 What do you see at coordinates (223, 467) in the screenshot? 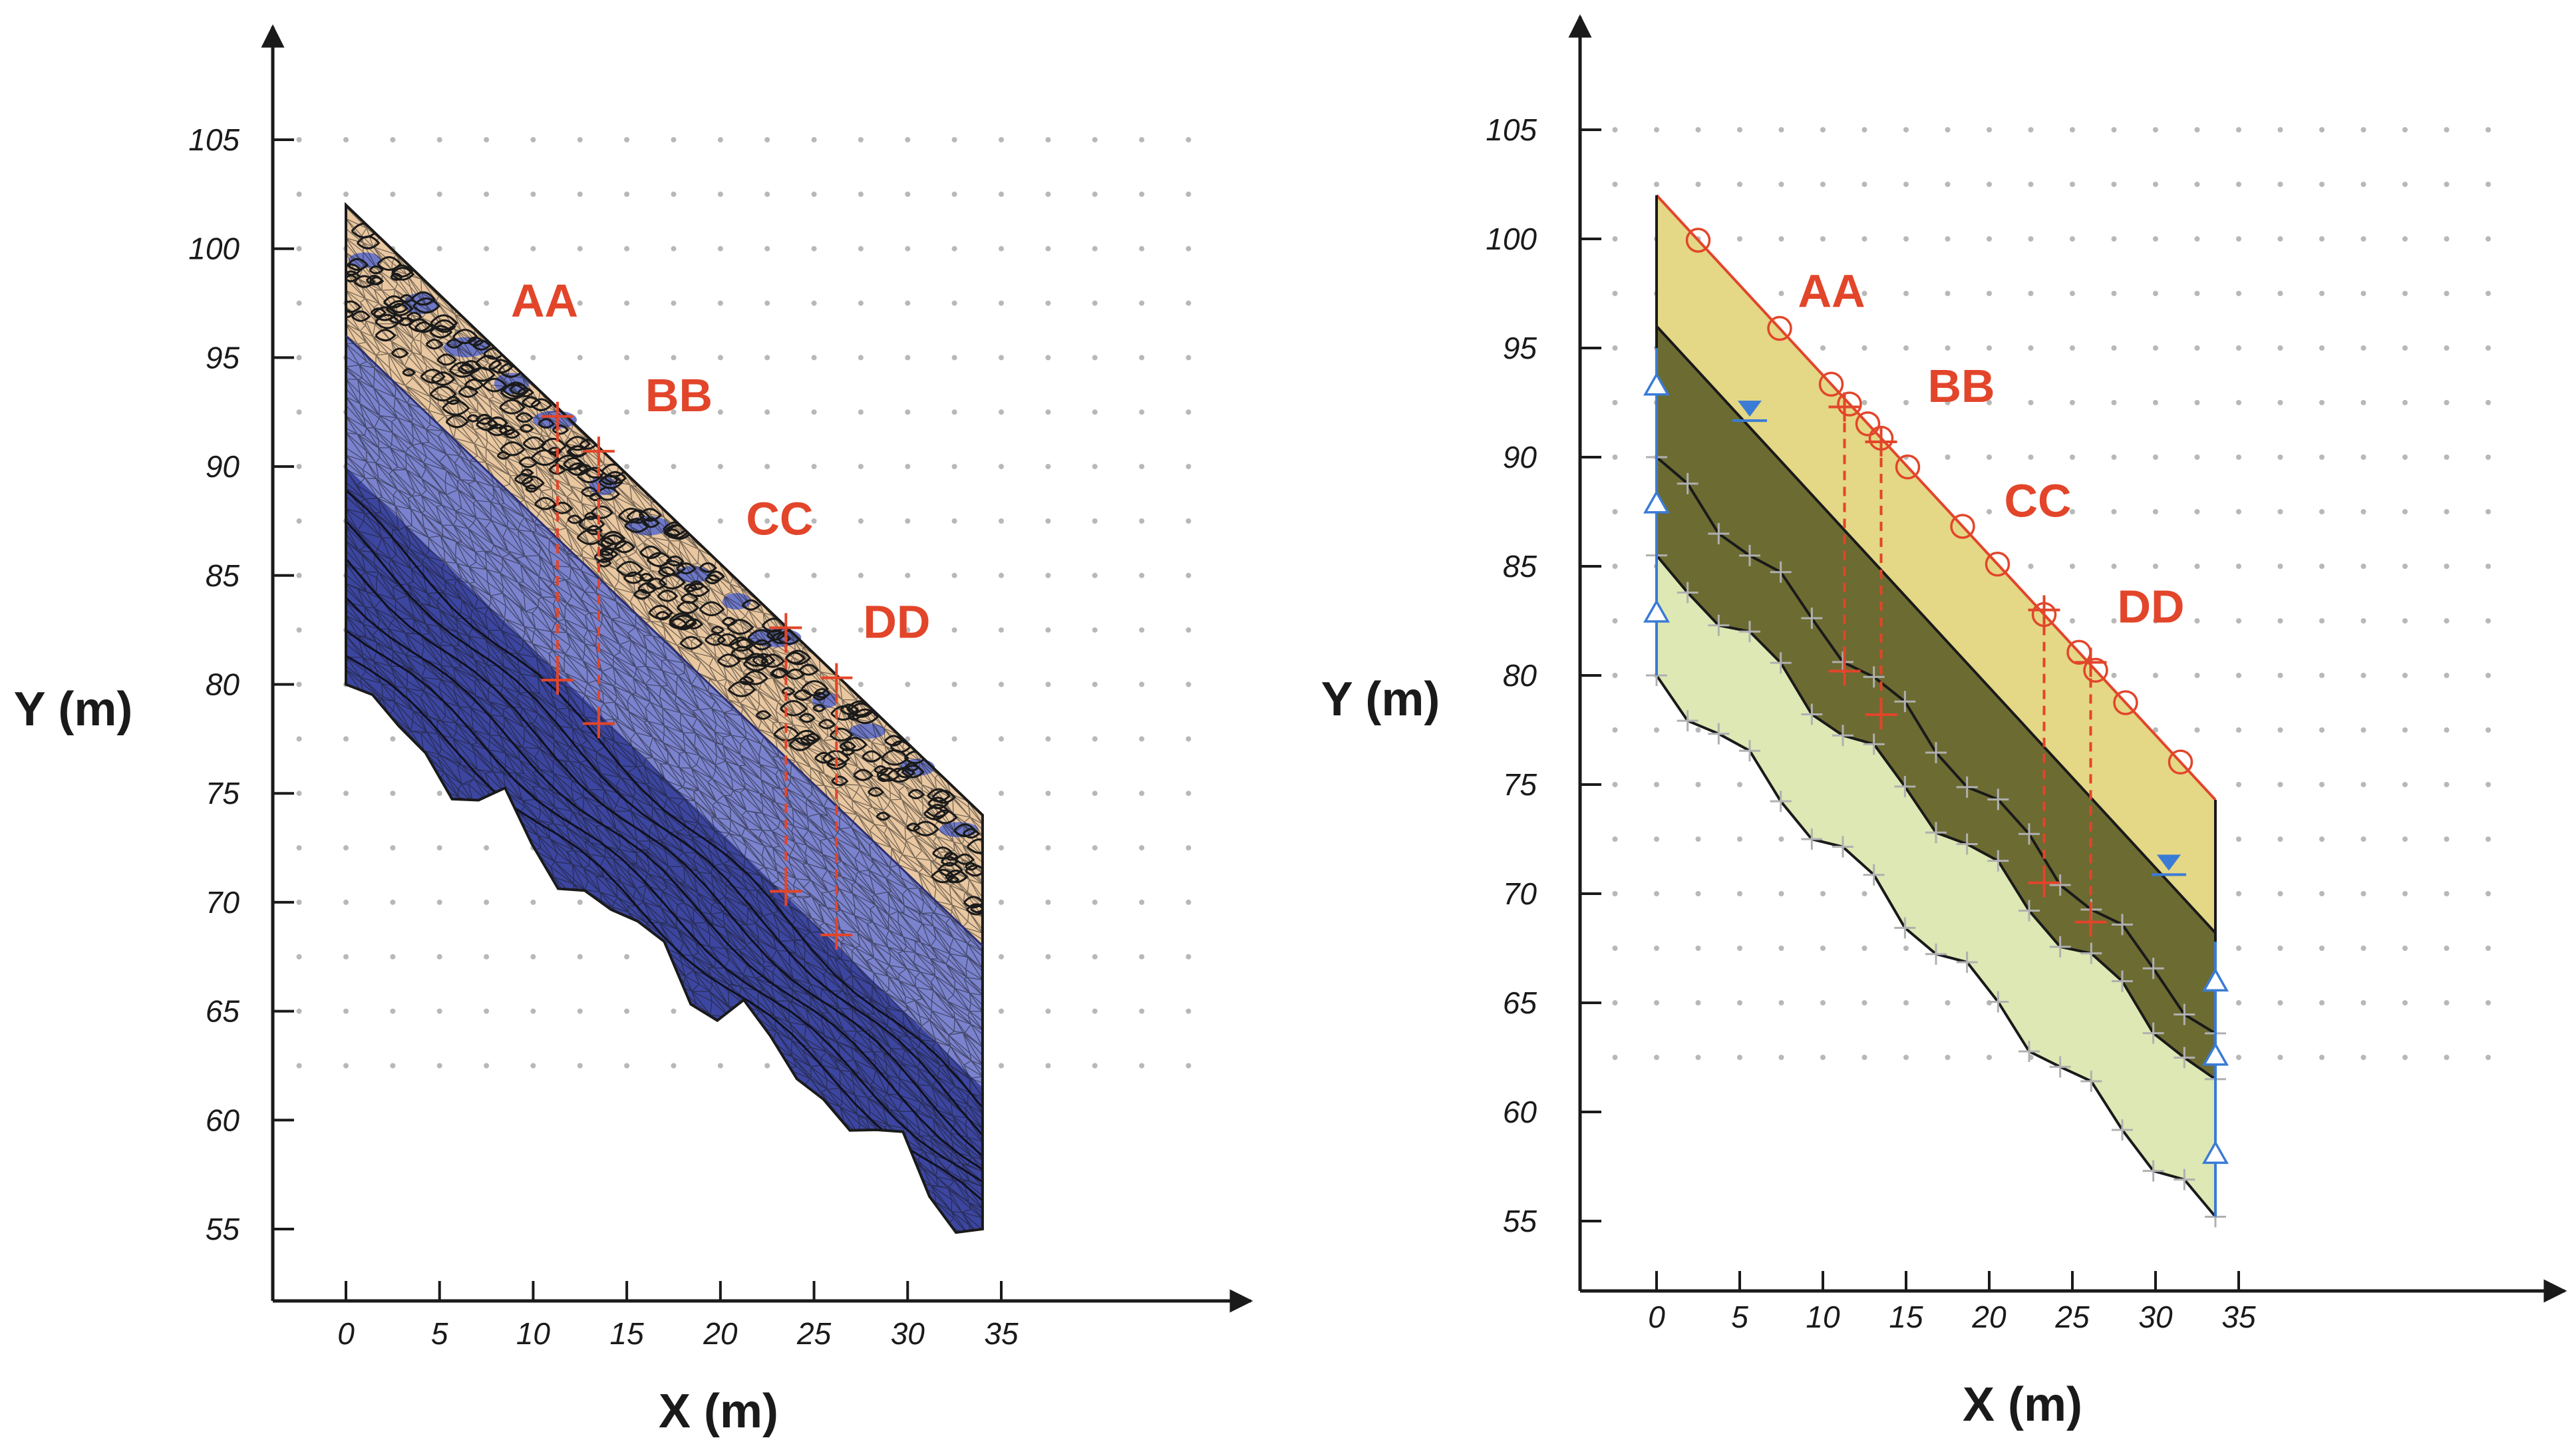
I see `y-tick-label: 90` at bounding box center [223, 467].